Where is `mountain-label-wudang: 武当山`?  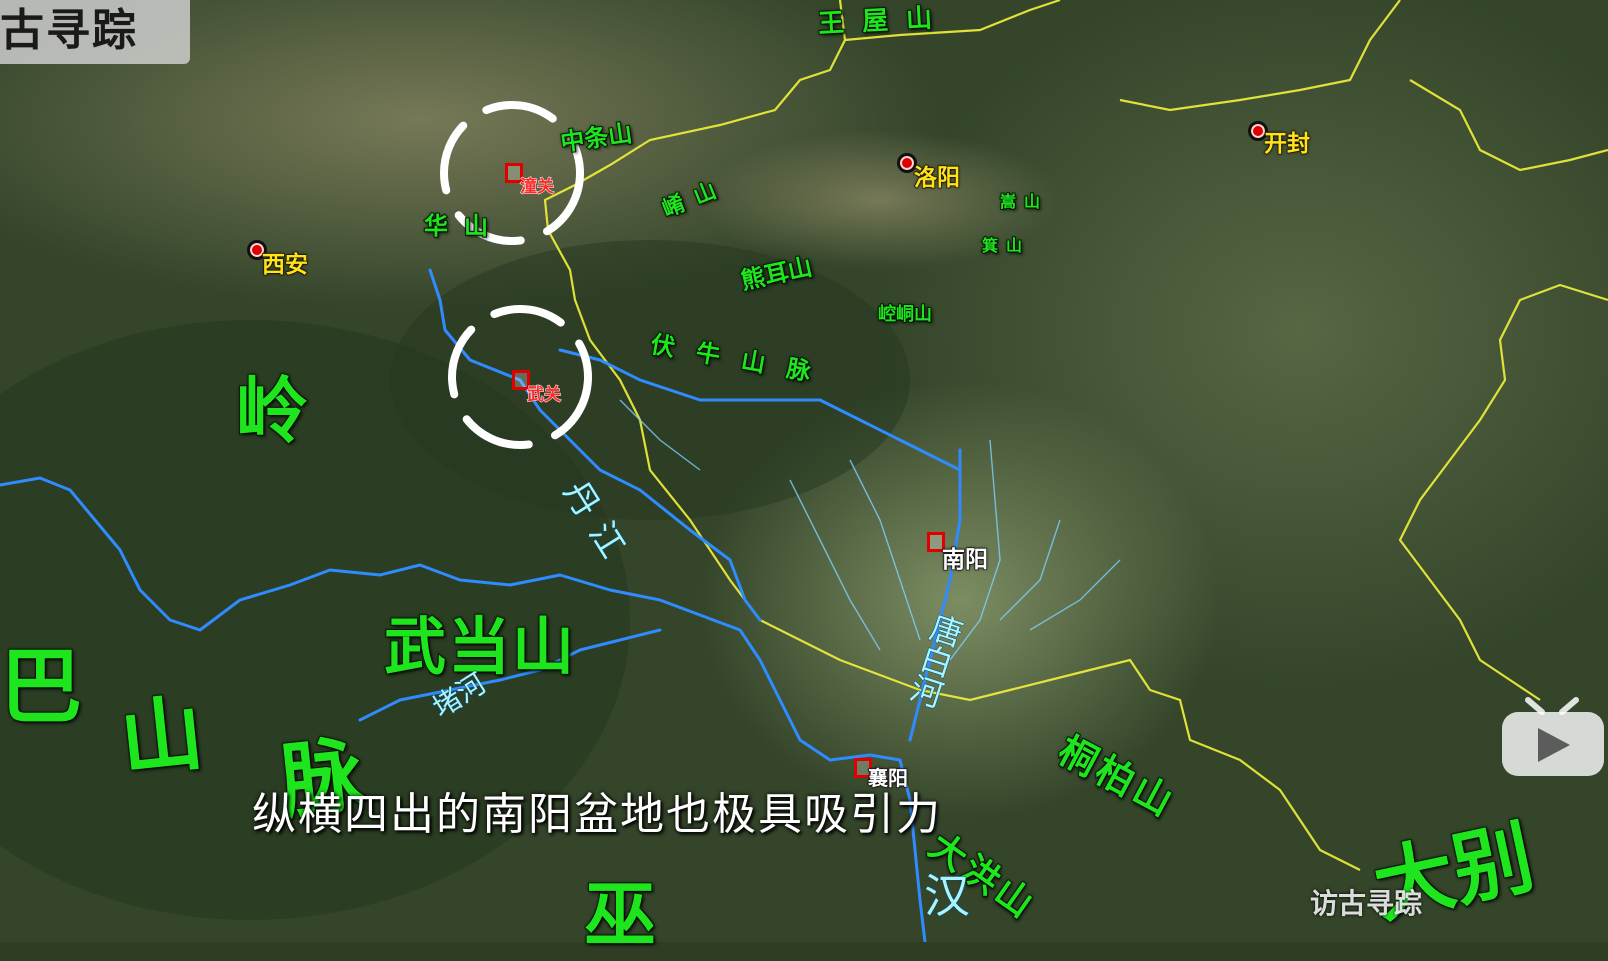
mountain-label-wudang: 武当山 is located at coordinates (480, 646).